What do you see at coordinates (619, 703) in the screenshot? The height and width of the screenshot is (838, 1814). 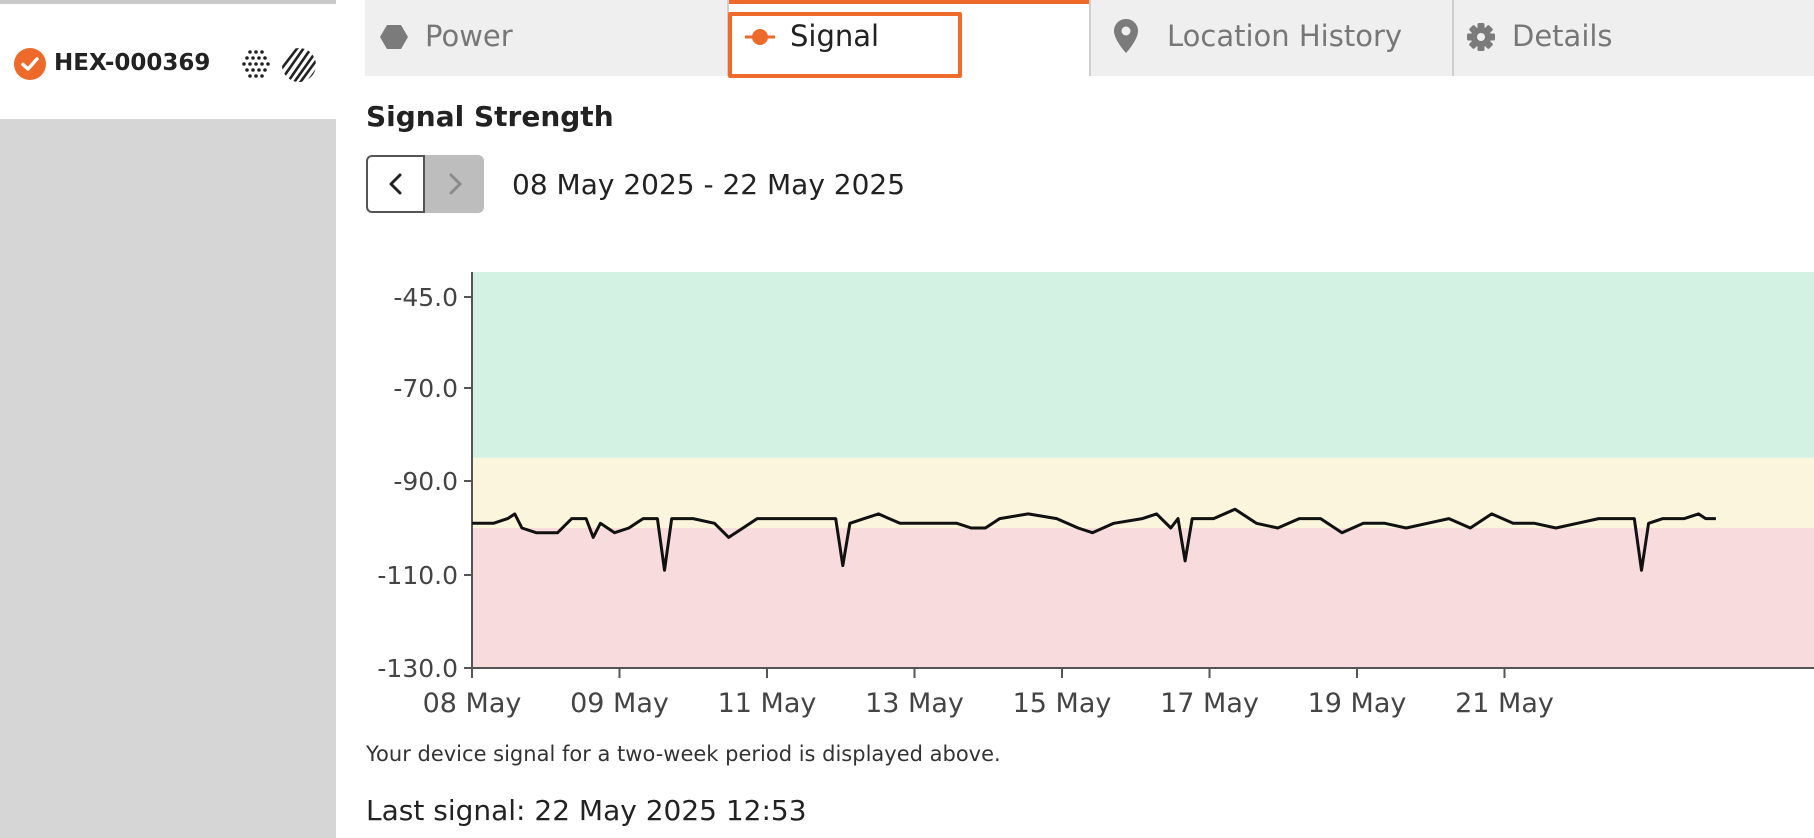 I see `x-tick-label: 09 May` at bounding box center [619, 703].